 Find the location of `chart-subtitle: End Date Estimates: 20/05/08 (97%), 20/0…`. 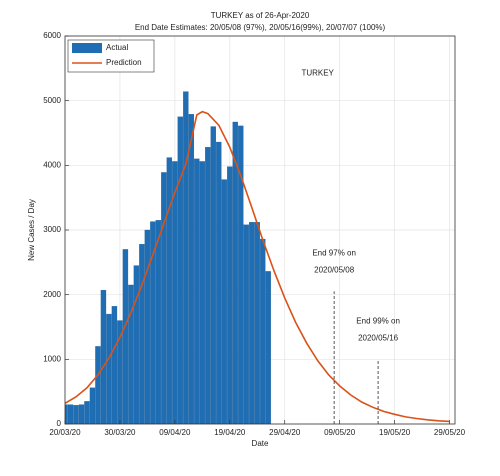

chart-subtitle: End Date Estimates: 20/05/08 (97%), 20/0… is located at coordinates (260, 27).